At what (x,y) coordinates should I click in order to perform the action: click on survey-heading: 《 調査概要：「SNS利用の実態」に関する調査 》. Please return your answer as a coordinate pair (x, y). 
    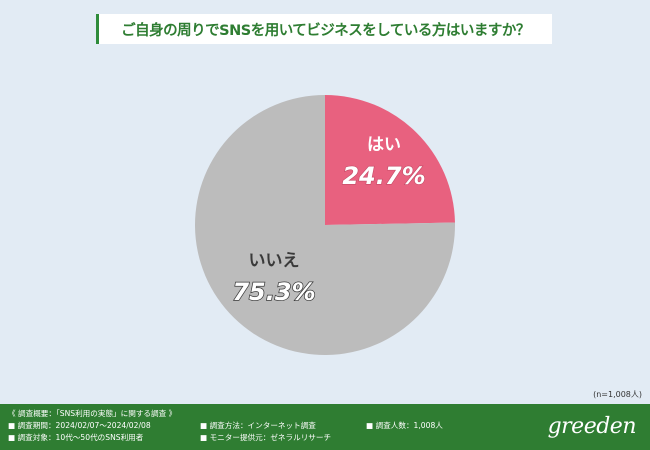
    Looking at the image, I should click on (92, 413).